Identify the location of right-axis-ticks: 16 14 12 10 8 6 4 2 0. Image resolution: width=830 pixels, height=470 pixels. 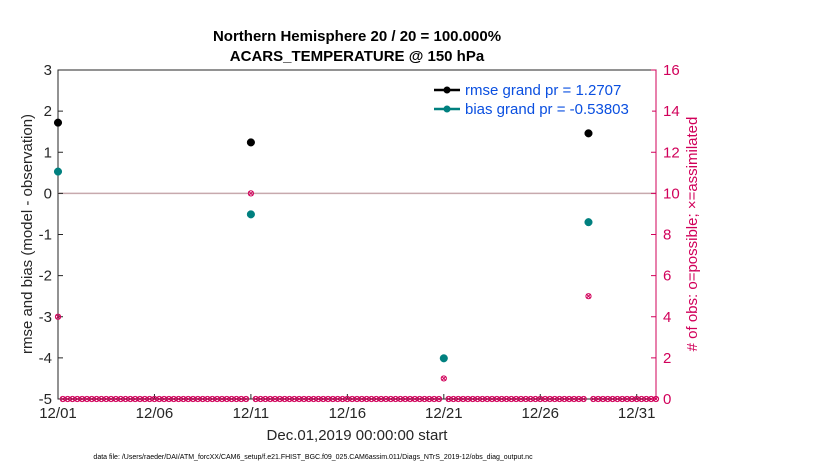
(665, 235).